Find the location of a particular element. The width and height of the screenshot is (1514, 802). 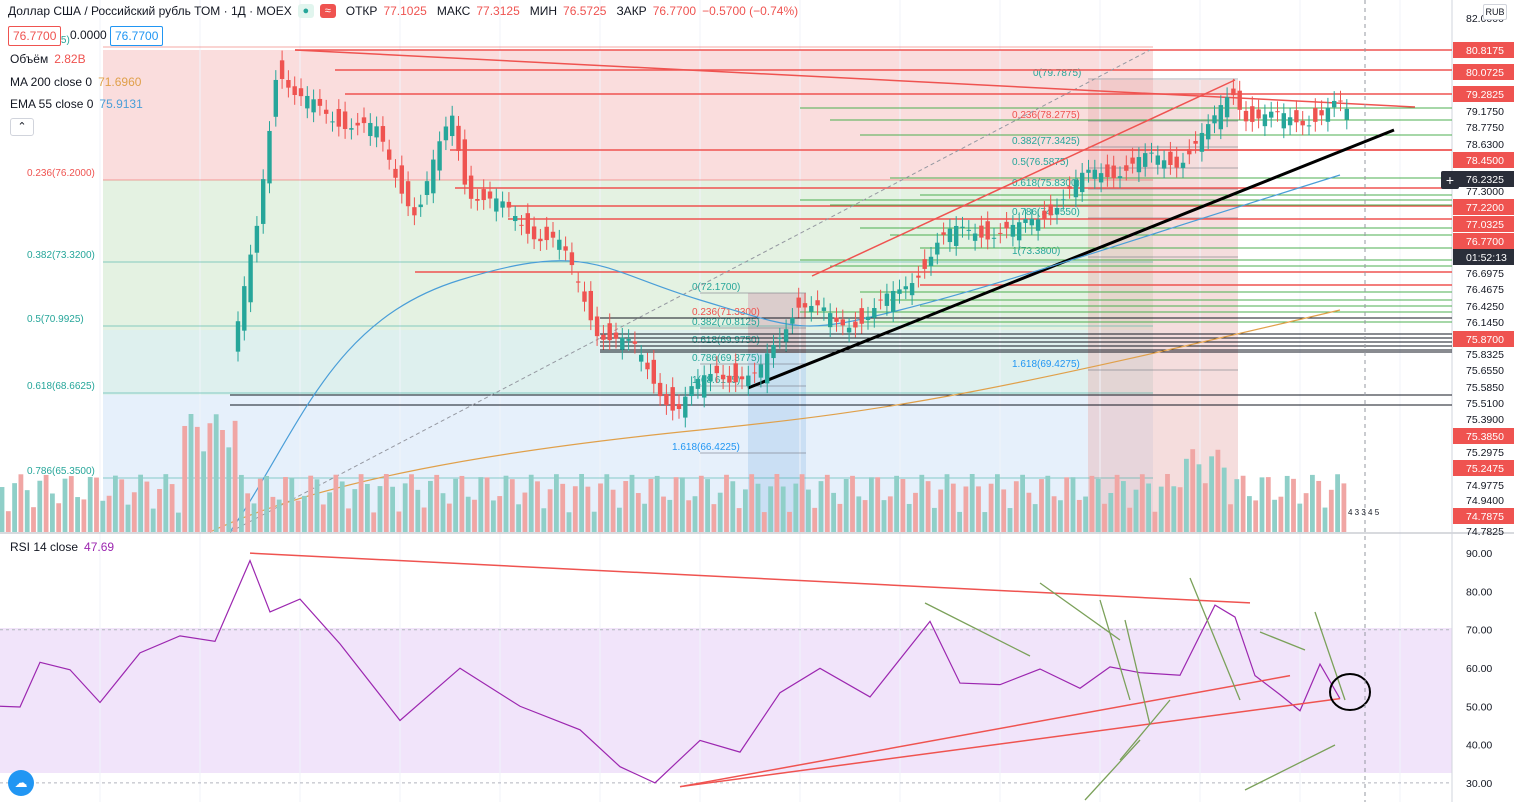

rsi-legend: RSI 14 close 47.69 is located at coordinates (62, 547).